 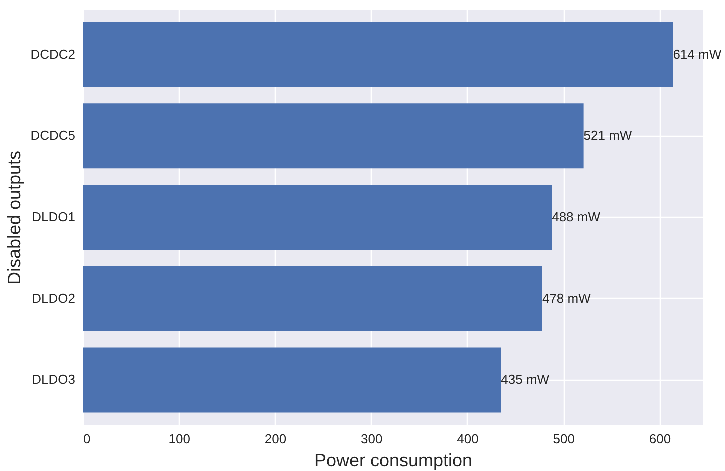 What do you see at coordinates (393, 460) in the screenshot?
I see `x-axis-title: Power consumption` at bounding box center [393, 460].